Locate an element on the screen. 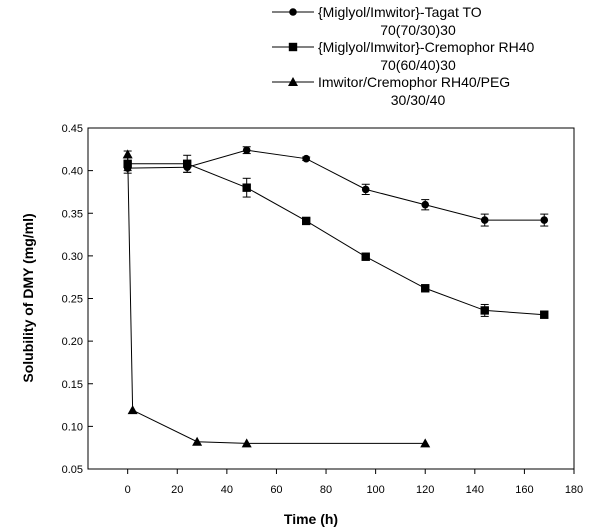 Image resolution: width=595 pixels, height=530 pixels. legend-entry: Imwitor/Cremophor RH40/PEG 30/30/40 is located at coordinates (391, 91).